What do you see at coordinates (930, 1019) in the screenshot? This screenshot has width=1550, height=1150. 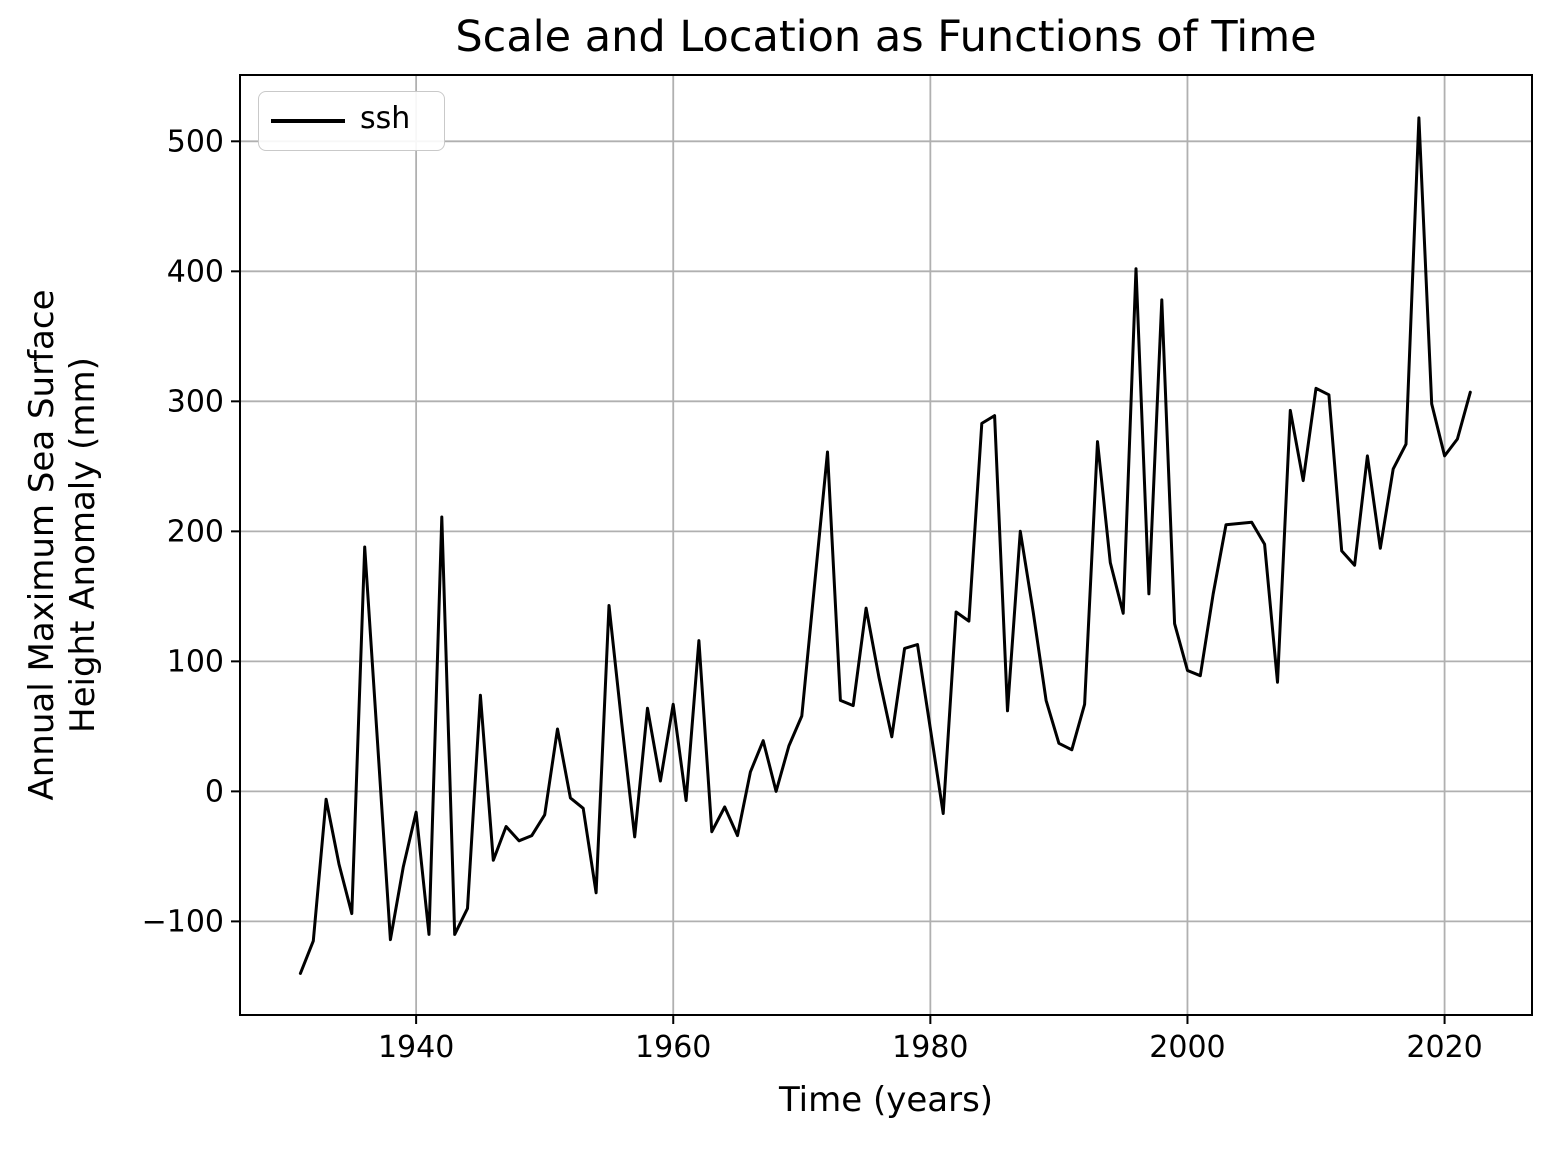 I see `x-ticks` at bounding box center [930, 1019].